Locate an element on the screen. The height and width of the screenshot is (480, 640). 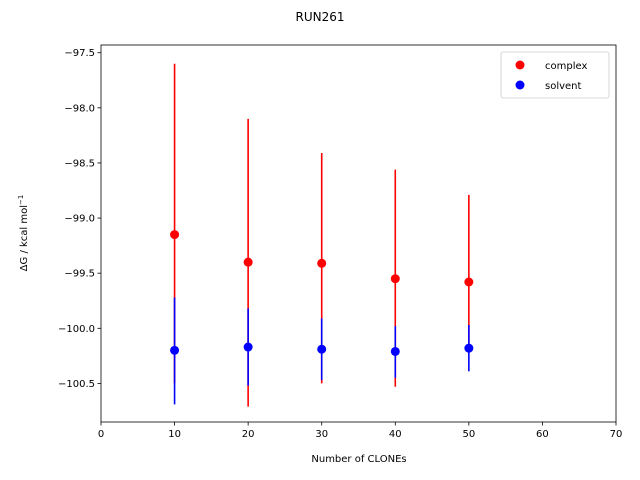
x-tick-label: 40 is located at coordinates (395, 434).